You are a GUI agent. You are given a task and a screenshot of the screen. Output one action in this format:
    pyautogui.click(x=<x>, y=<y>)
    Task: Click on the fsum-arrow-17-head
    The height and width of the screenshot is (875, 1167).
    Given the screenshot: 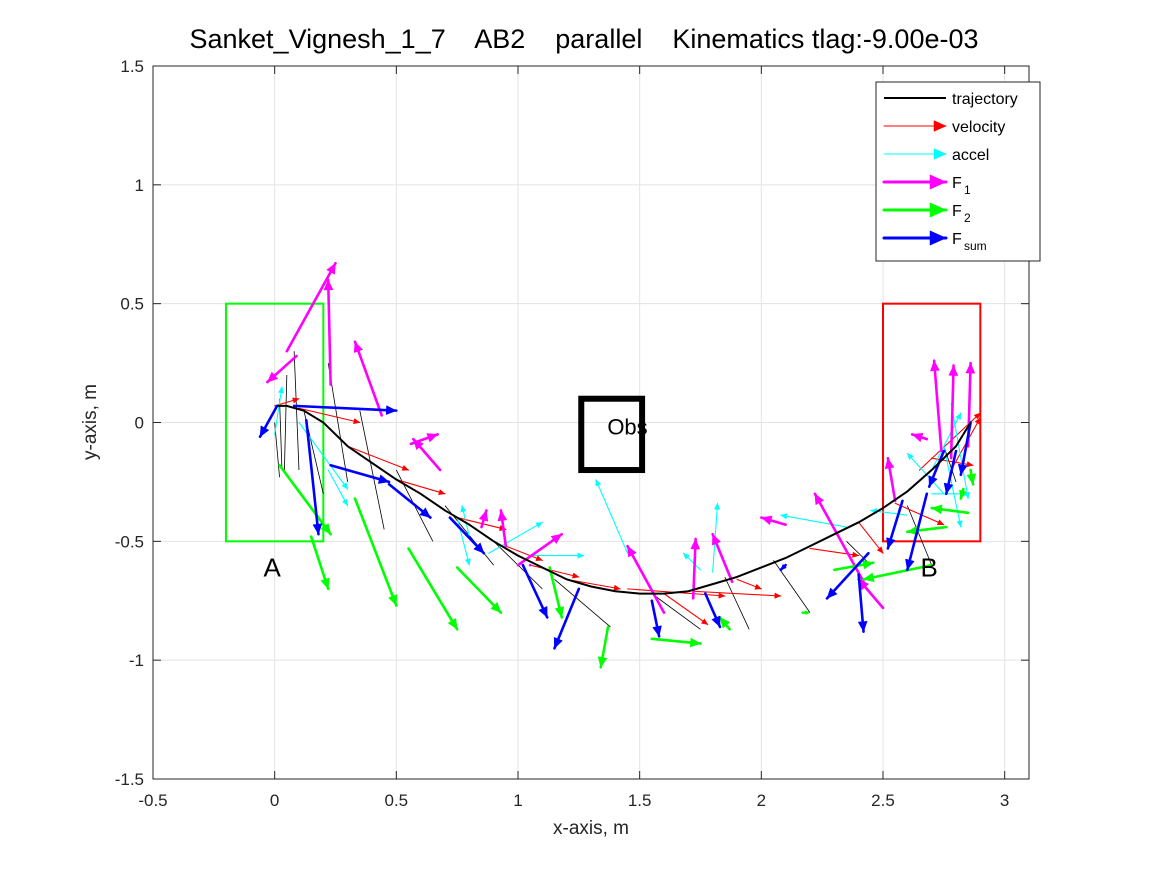 What is the action you would take?
    pyautogui.click(x=962, y=469)
    